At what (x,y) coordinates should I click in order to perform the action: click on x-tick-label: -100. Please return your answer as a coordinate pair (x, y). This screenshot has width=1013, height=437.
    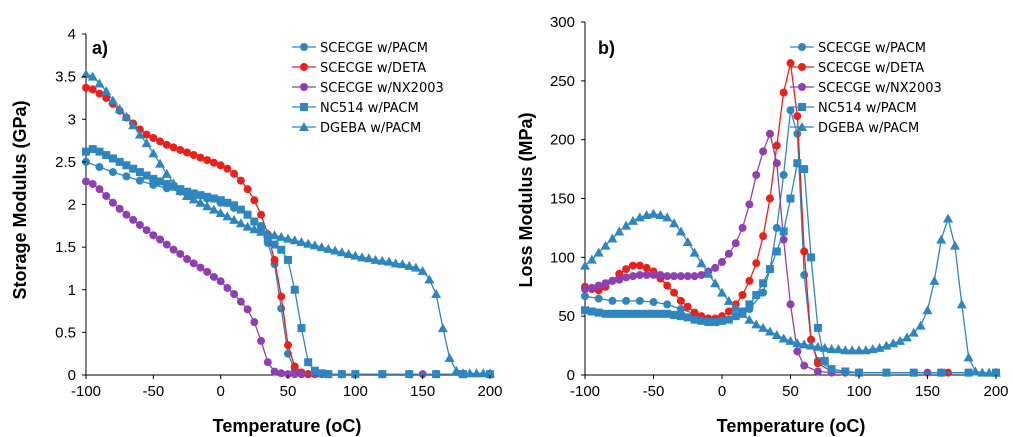
    Looking at the image, I should click on (585, 391).